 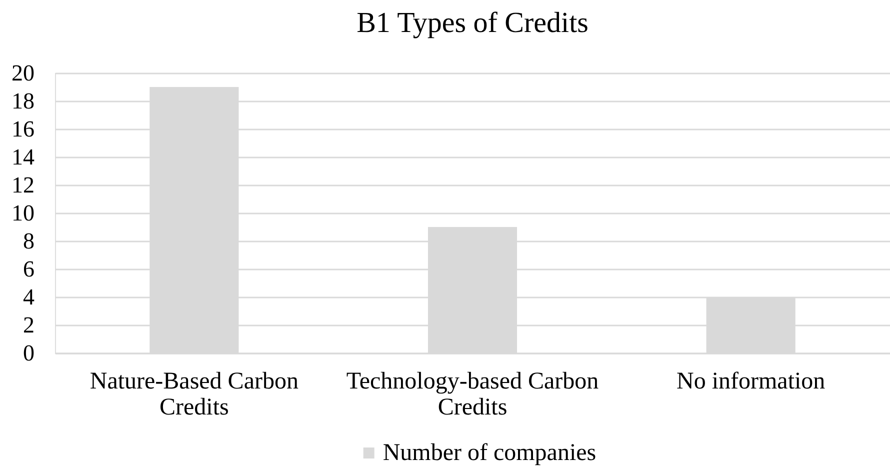 I want to click on x-tick-label: Technology-based Carbon Credits, so click(x=472, y=394).